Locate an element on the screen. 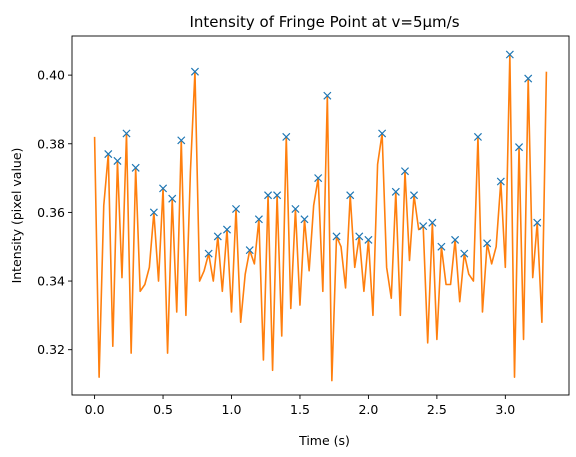 Image resolution: width=576 pixels, height=457 pixels. y-tick-label: 0.32 is located at coordinates (51, 349).